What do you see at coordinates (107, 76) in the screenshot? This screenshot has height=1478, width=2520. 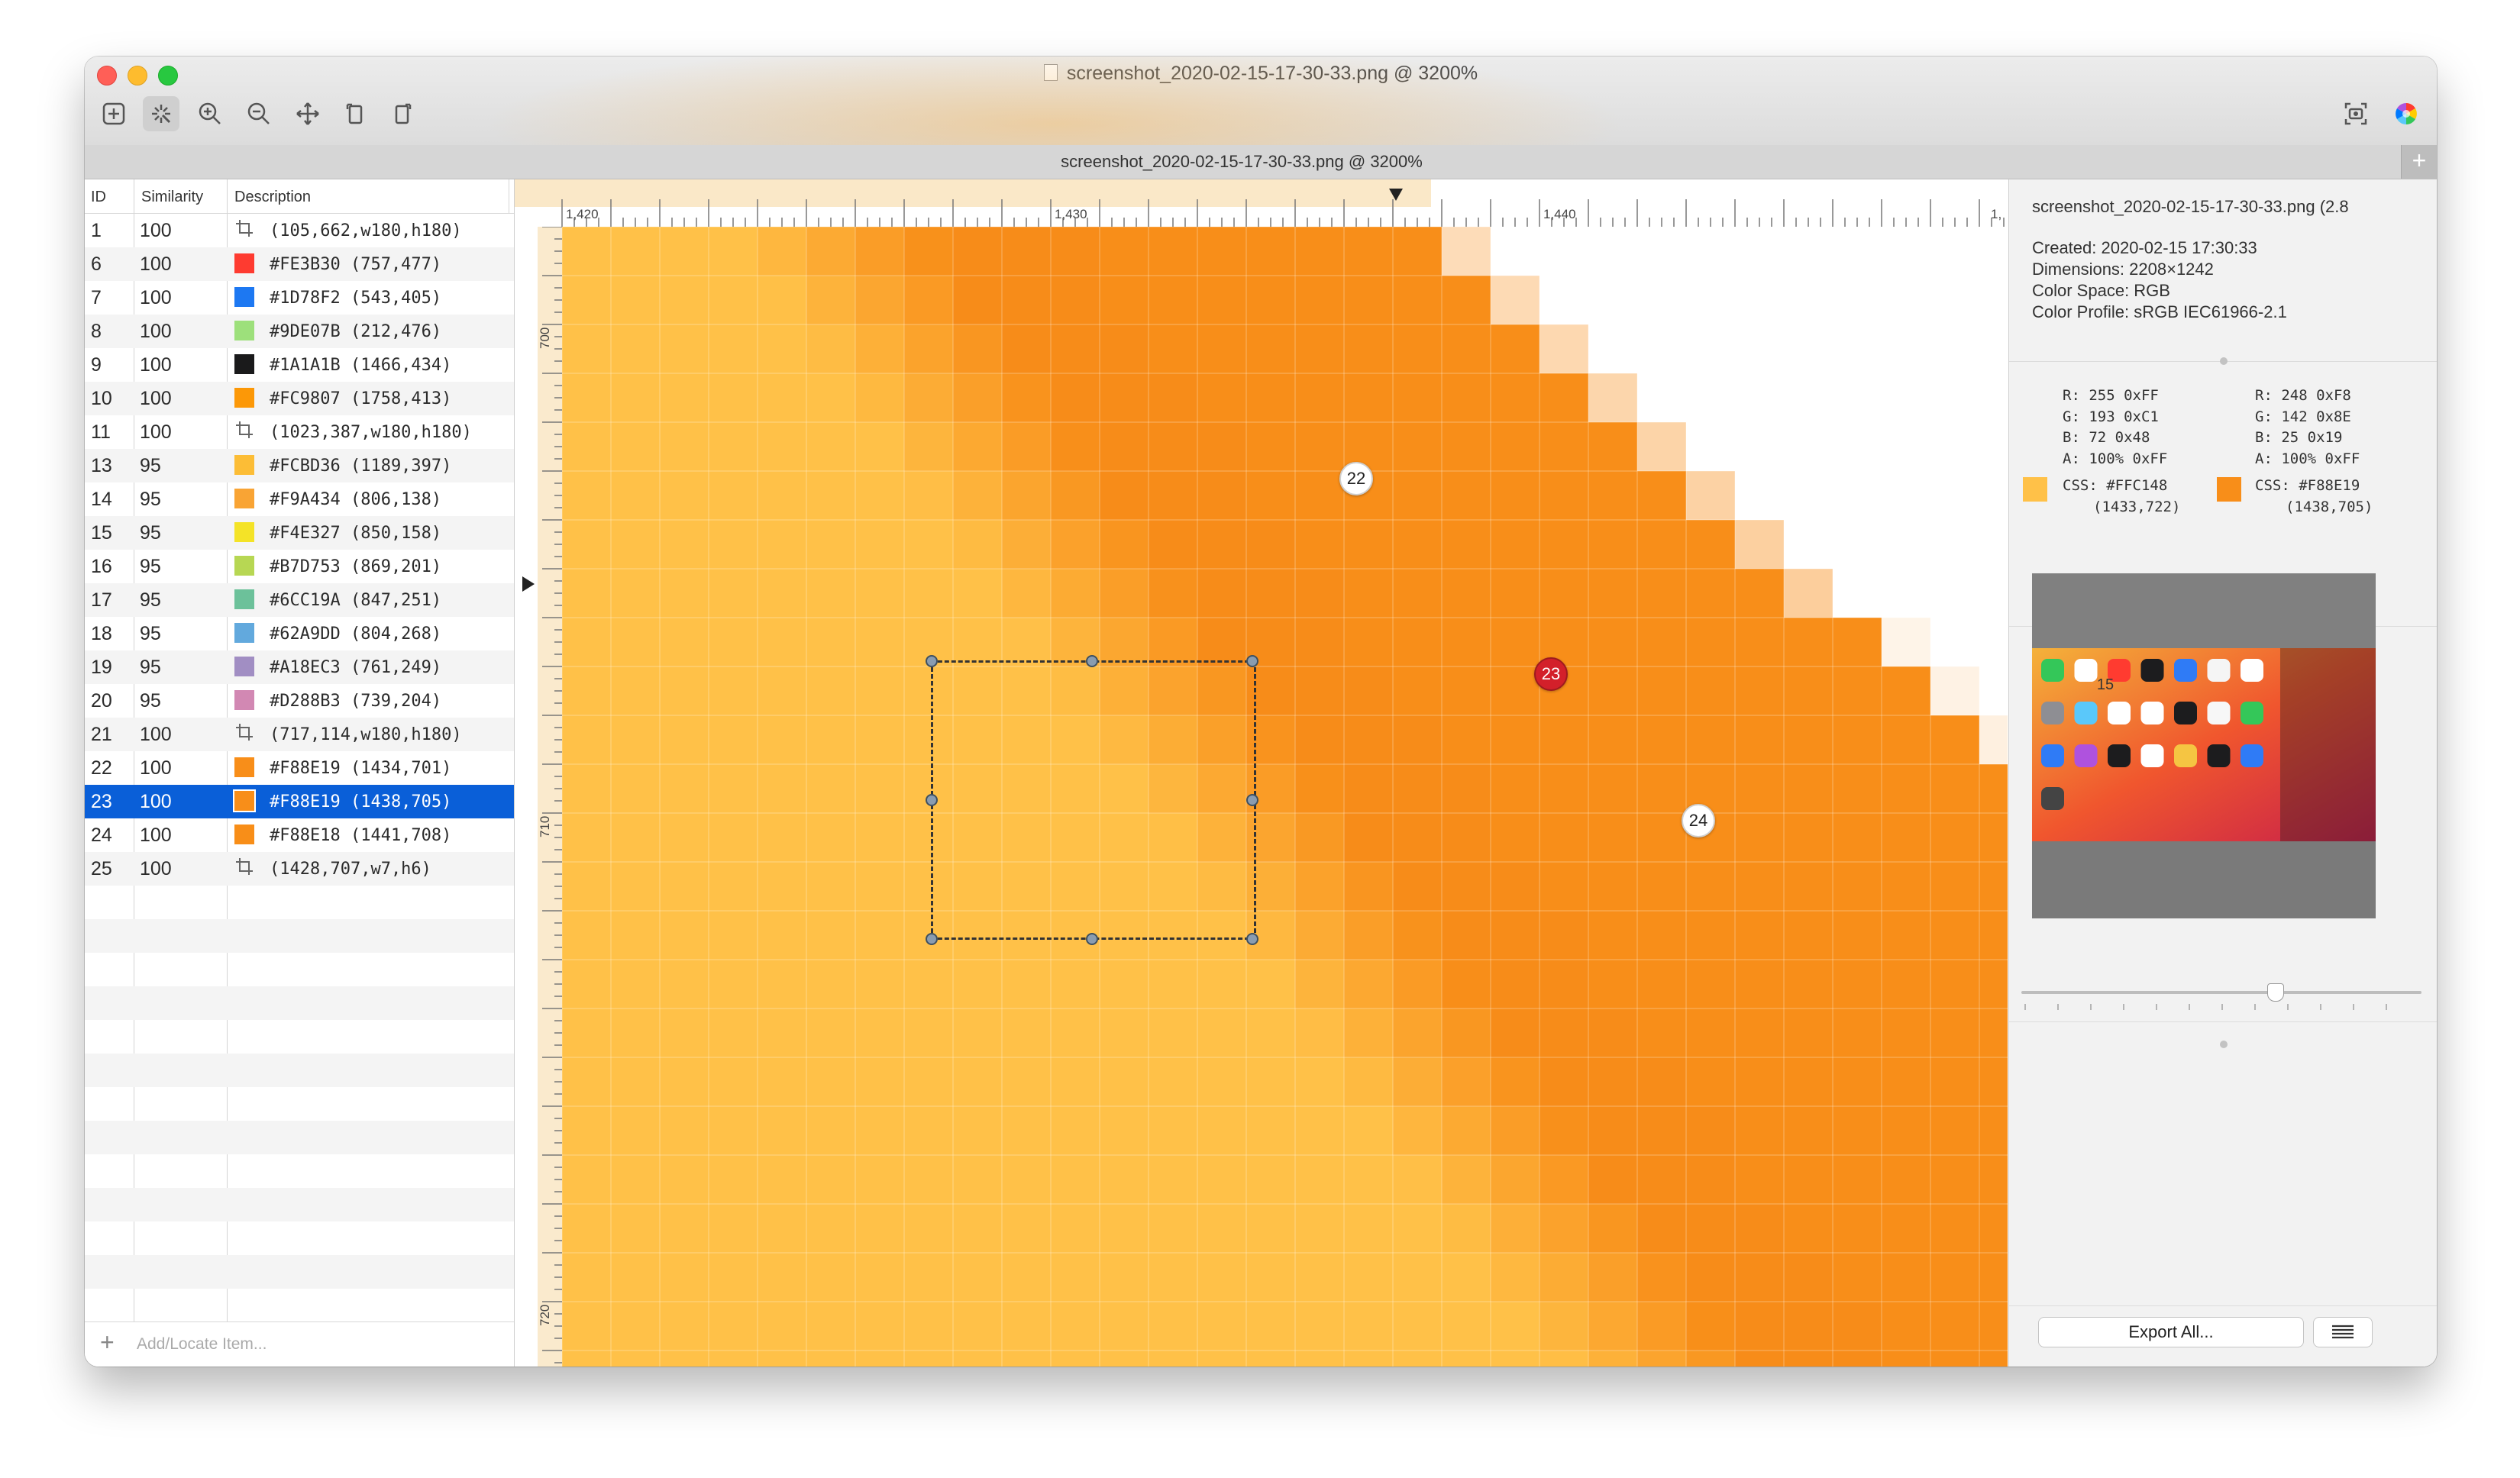 I see `close-window-button` at bounding box center [107, 76].